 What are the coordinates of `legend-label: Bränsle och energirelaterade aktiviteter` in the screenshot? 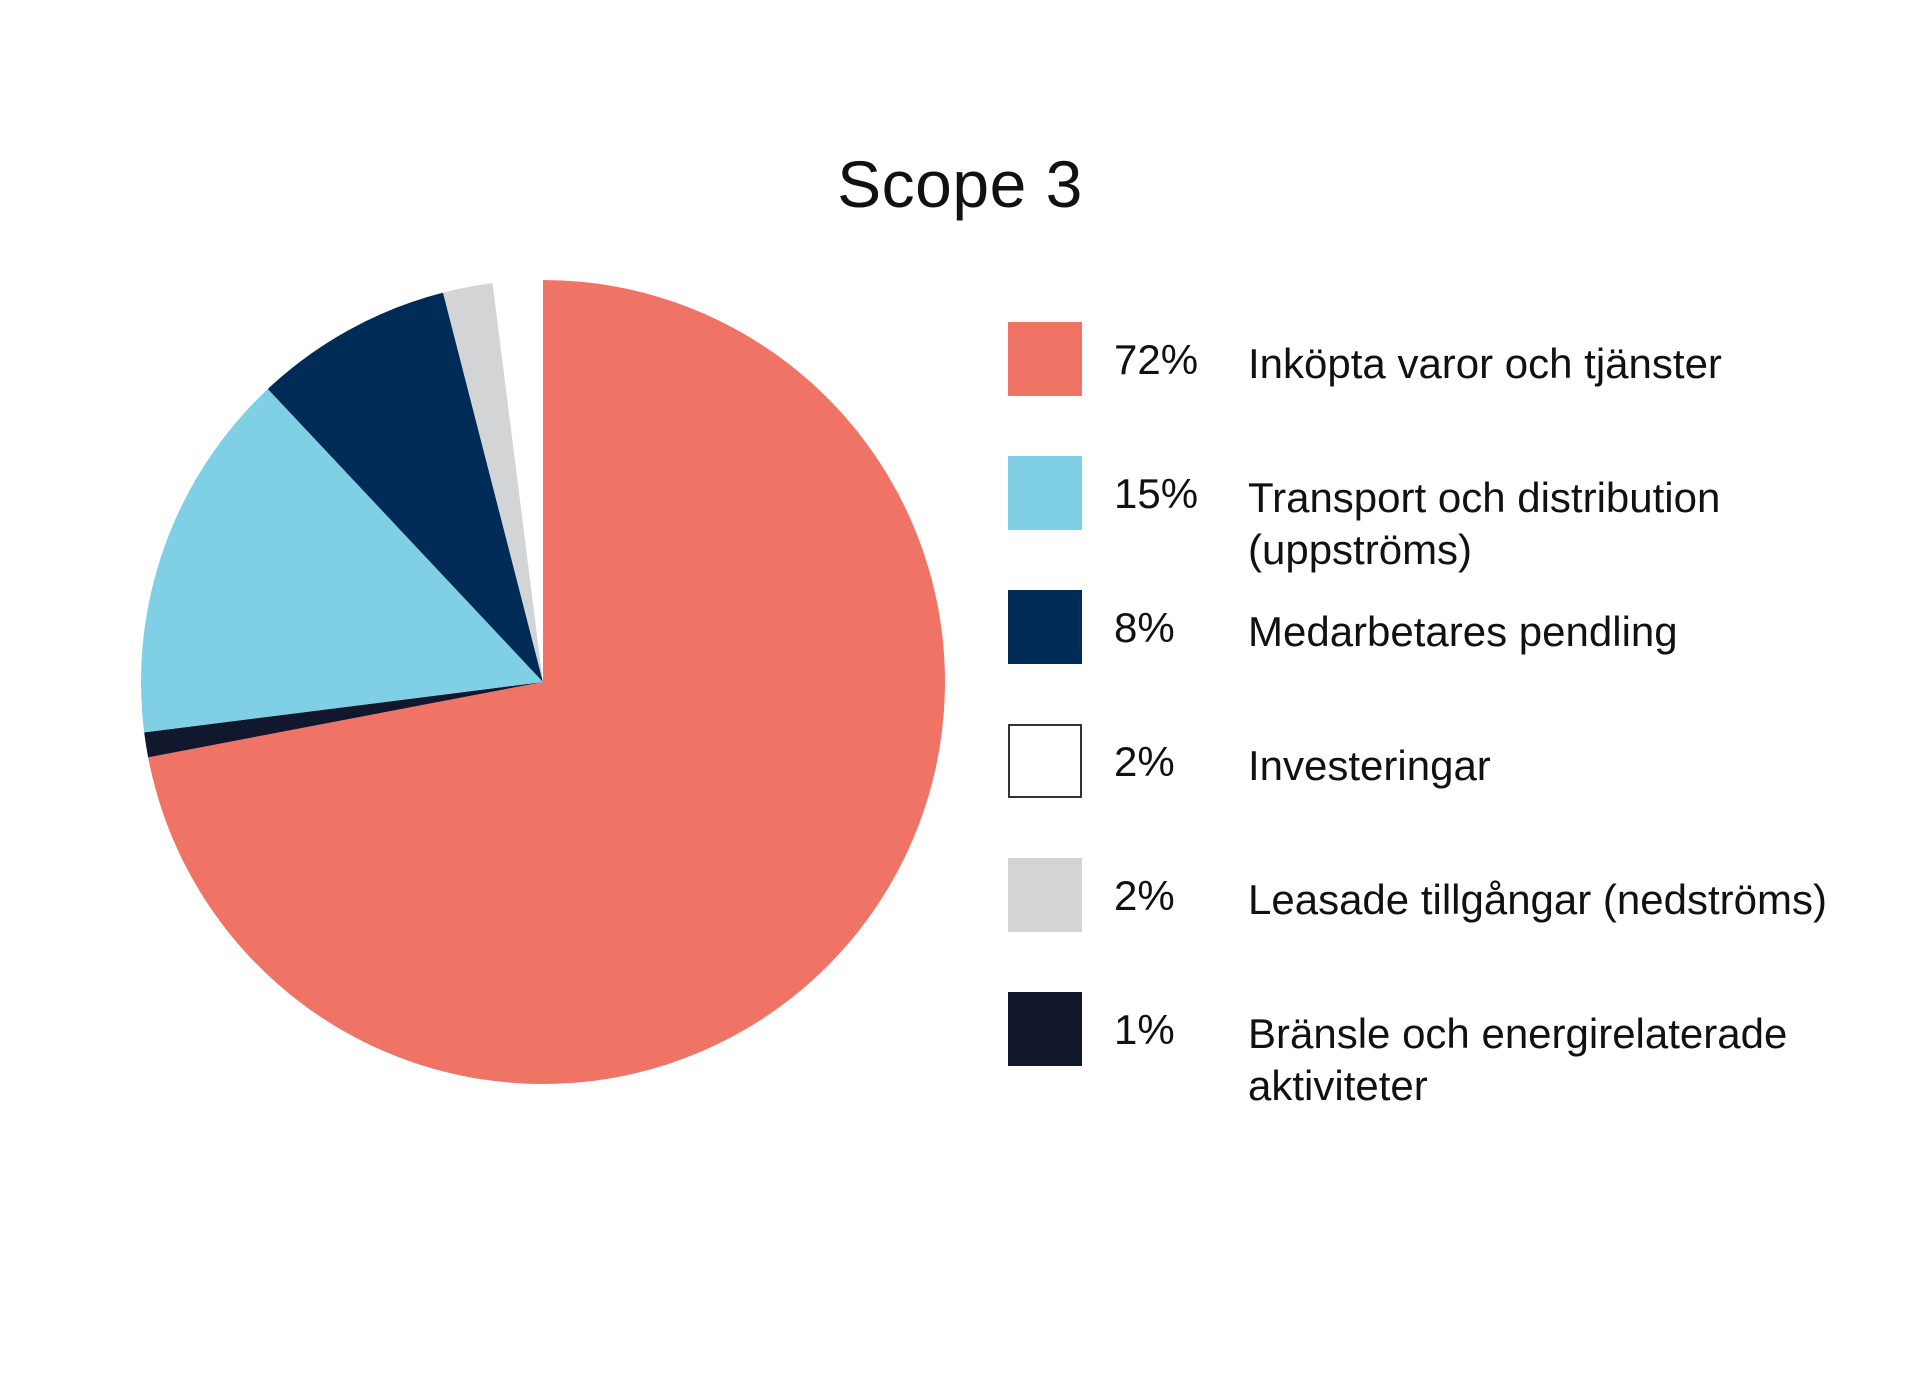 It's located at (1518, 1059).